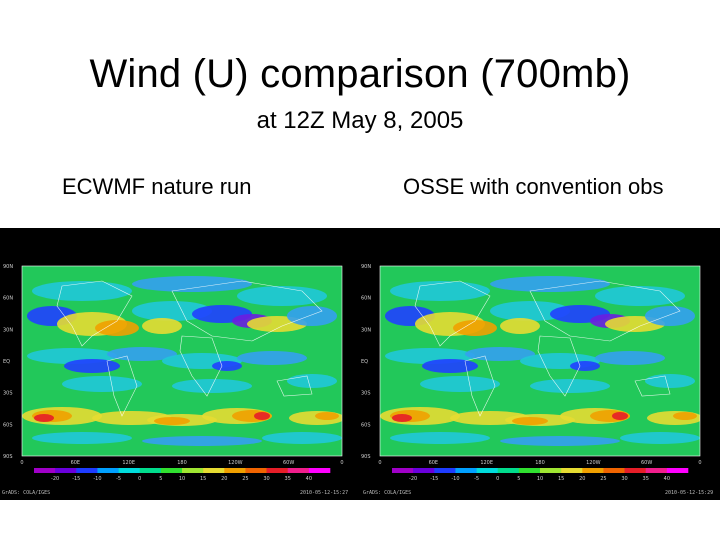  I want to click on right-colorbar-label: -10, so click(455, 479).